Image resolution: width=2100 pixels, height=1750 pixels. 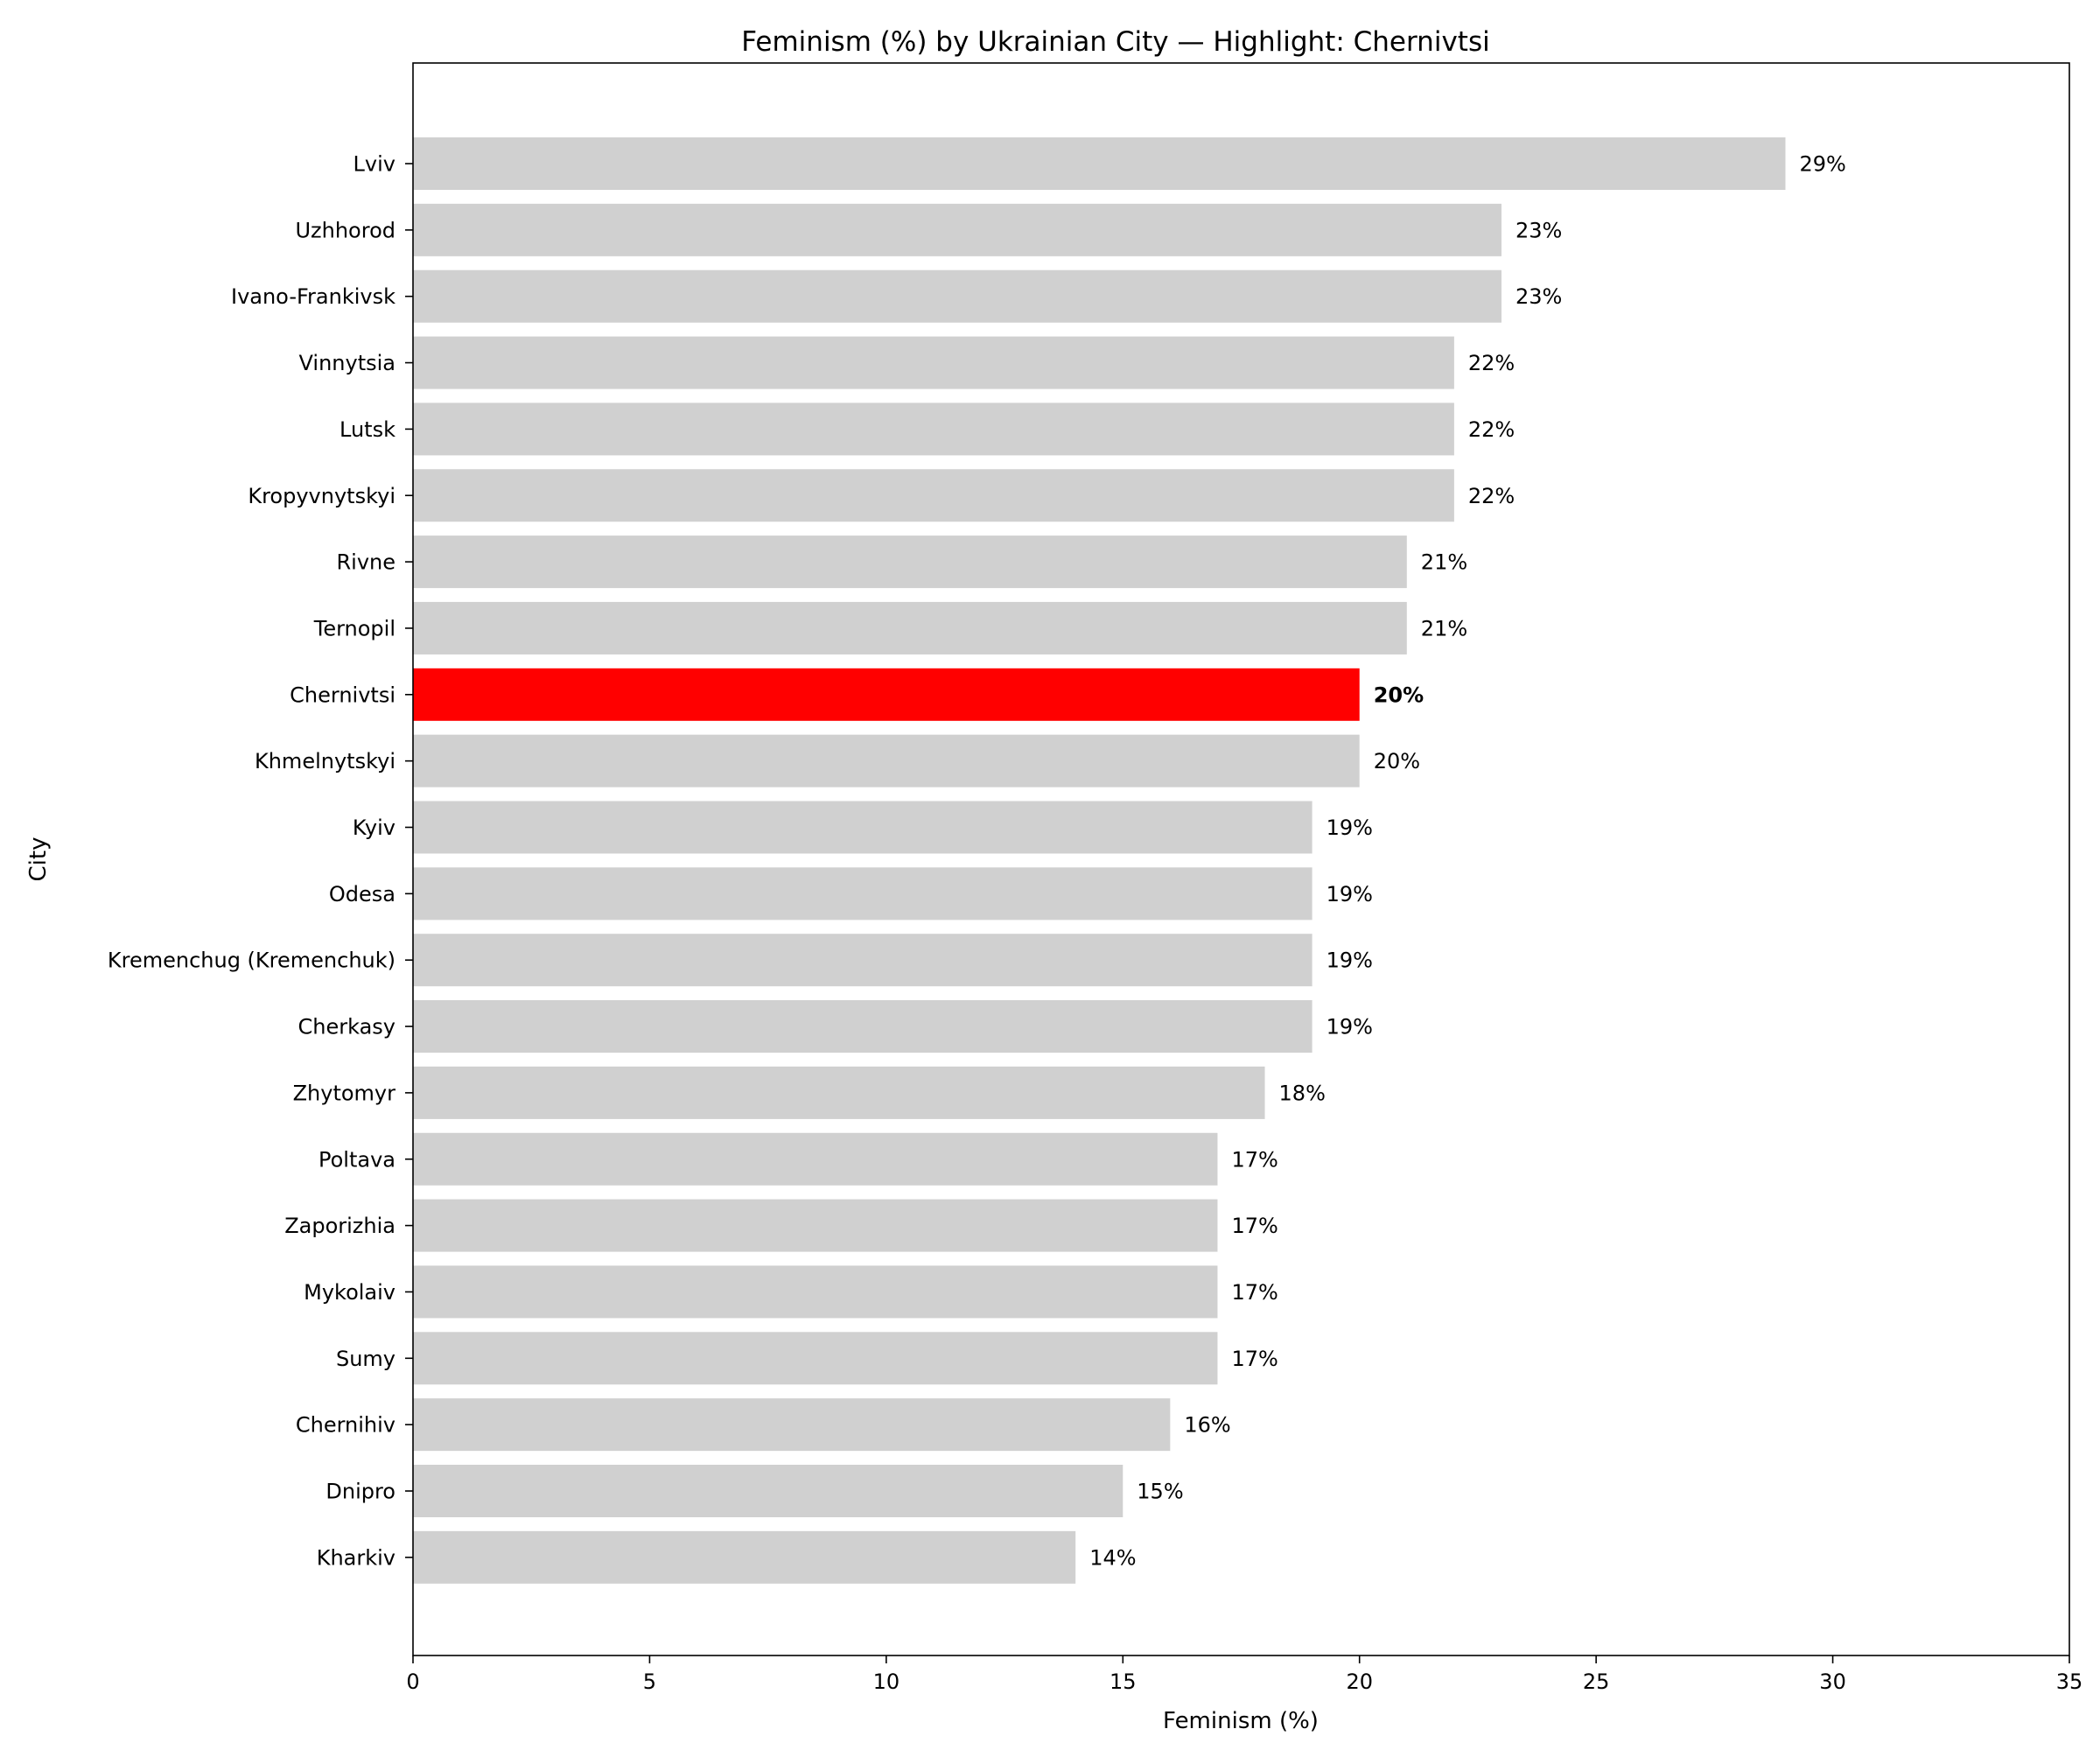 What do you see at coordinates (1244, 1675) in the screenshot?
I see `x-axis: 0 5 10 15 20 25 30 35` at bounding box center [1244, 1675].